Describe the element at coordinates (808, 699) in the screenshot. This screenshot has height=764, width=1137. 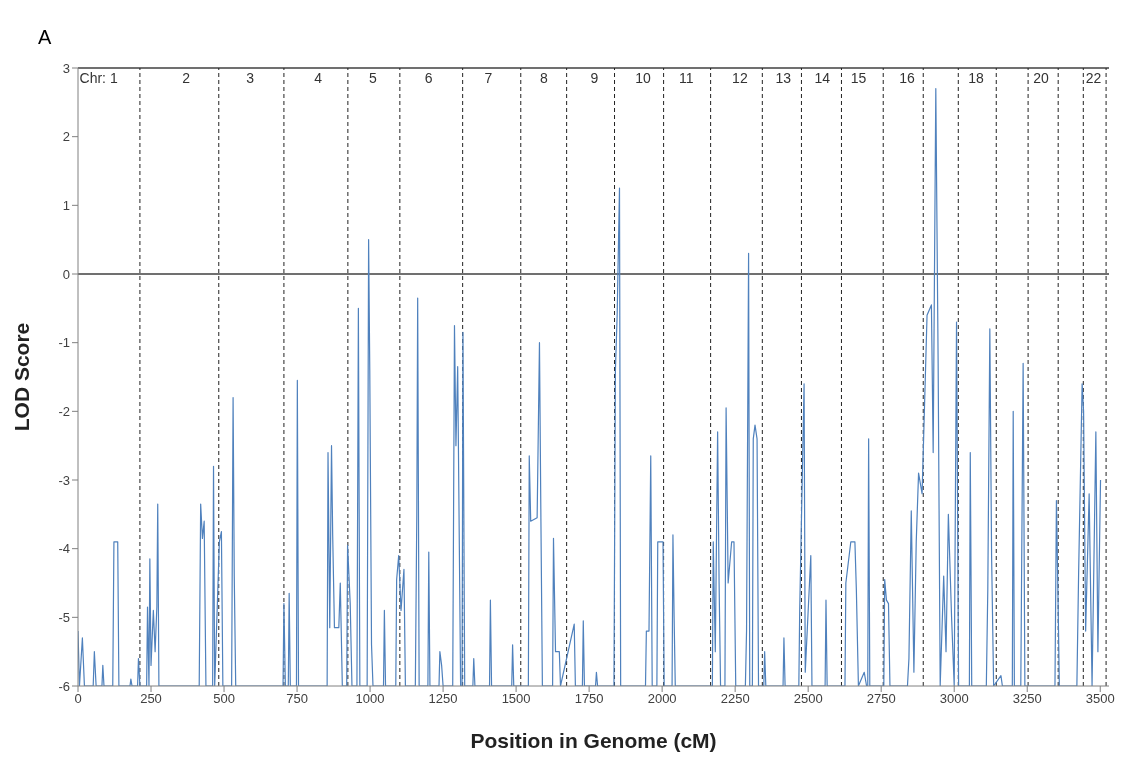
I see `x-tick-label: 2500` at that location.